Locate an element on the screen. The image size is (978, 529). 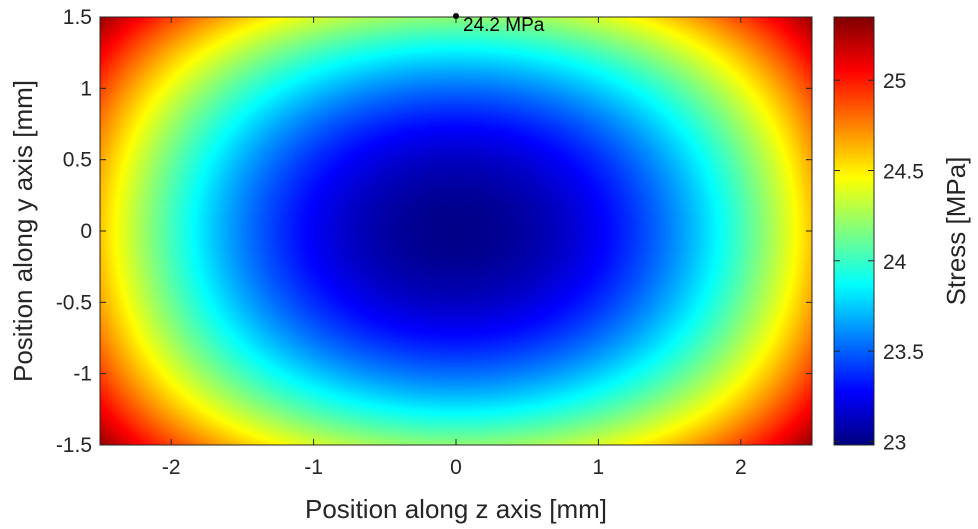
y-tick-label: -1 is located at coordinates (82, 374).